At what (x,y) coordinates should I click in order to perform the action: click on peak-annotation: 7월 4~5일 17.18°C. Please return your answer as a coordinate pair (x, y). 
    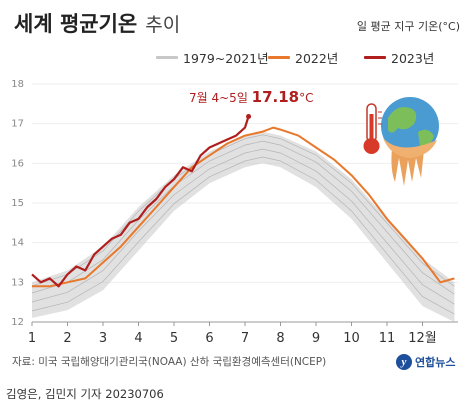
    Looking at the image, I should click on (251, 97).